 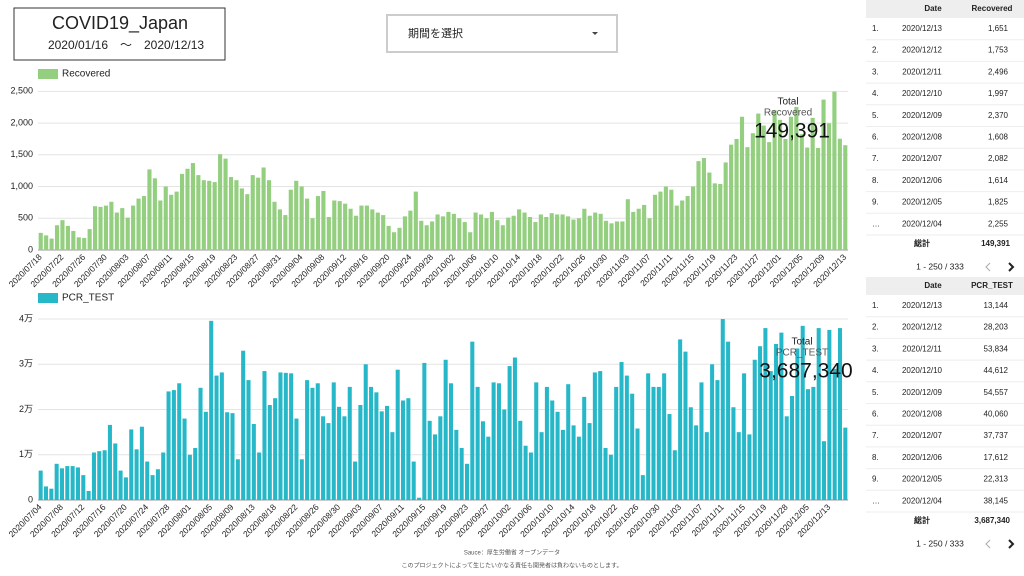 I want to click on row-date: 2020/12/07, so click(x=922, y=435).